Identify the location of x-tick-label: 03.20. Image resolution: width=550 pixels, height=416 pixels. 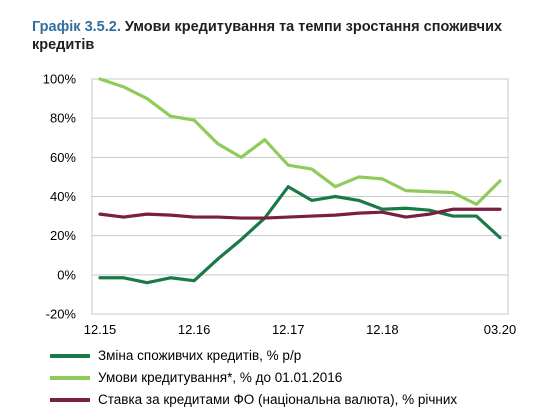
(500, 329).